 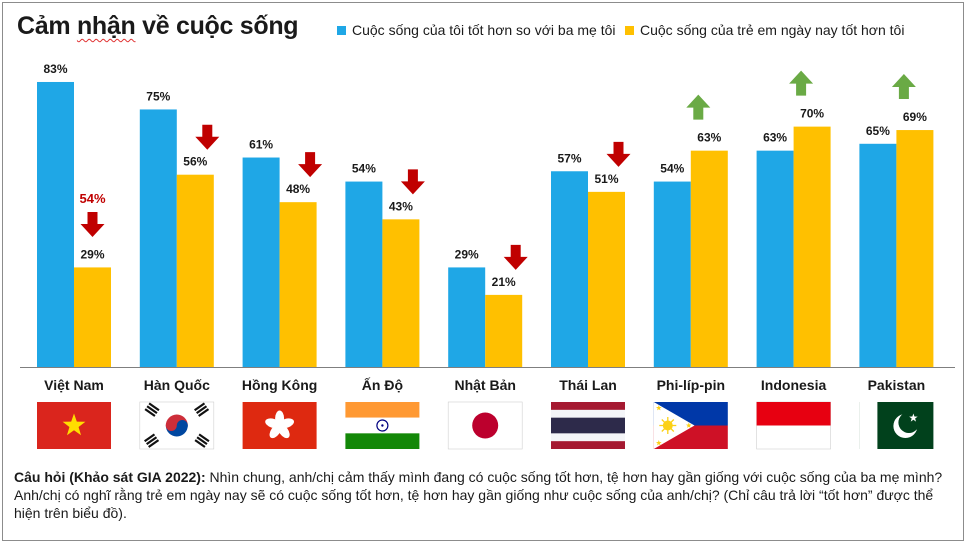 I want to click on data-label-children-6: 63%, so click(x=709, y=138).